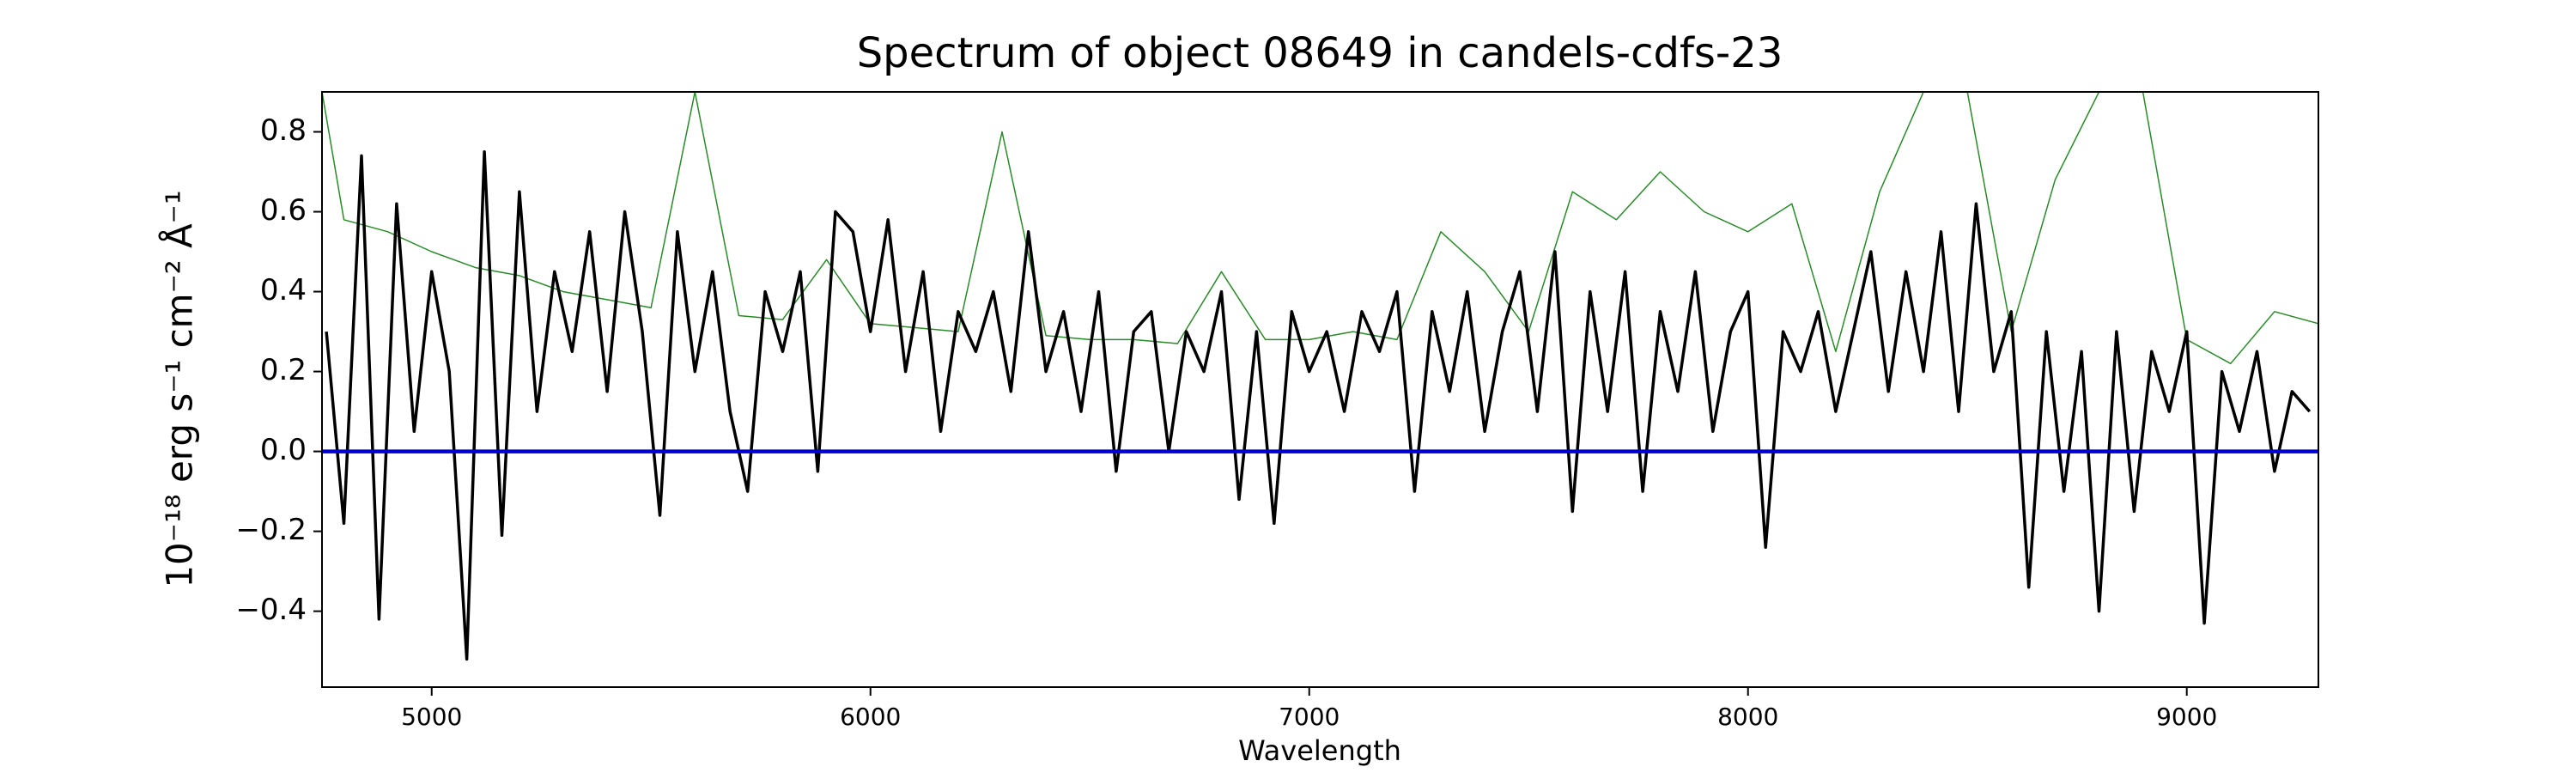 This screenshot has width=2576, height=773. I want to click on x-tick-label: 5000, so click(431, 717).